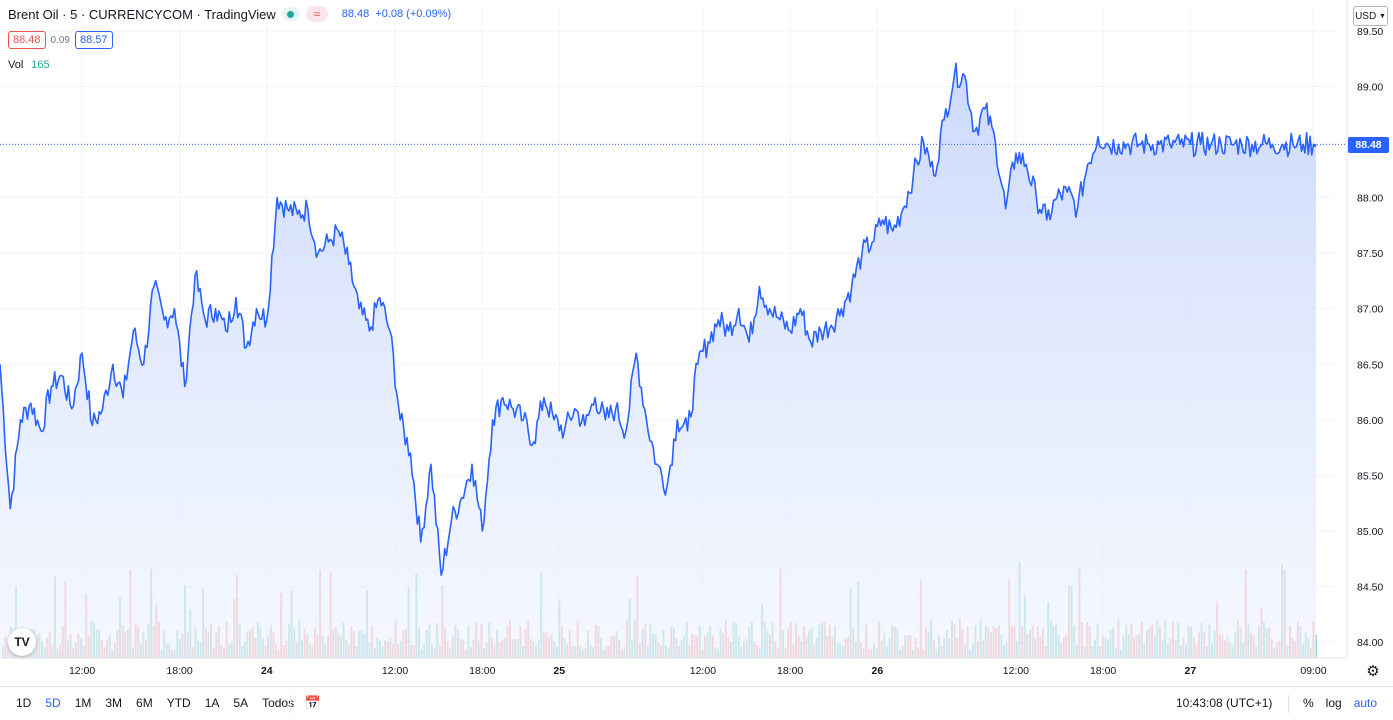 The image size is (1393, 720). What do you see at coordinates (1366, 16) in the screenshot?
I see `currency-label: USD` at bounding box center [1366, 16].